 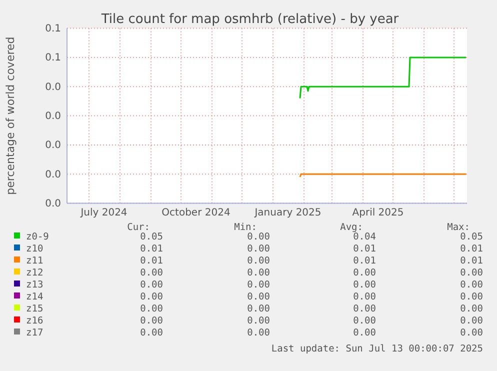 What do you see at coordinates (35, 261) in the screenshot?
I see `legend-label: z11` at bounding box center [35, 261].